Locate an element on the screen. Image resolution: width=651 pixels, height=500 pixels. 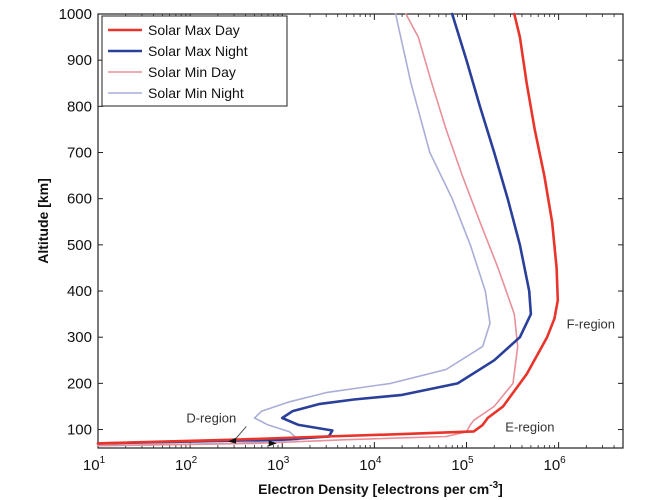
x-axis-title: Electron Density [electrons per cm-3] is located at coordinates (380, 488).